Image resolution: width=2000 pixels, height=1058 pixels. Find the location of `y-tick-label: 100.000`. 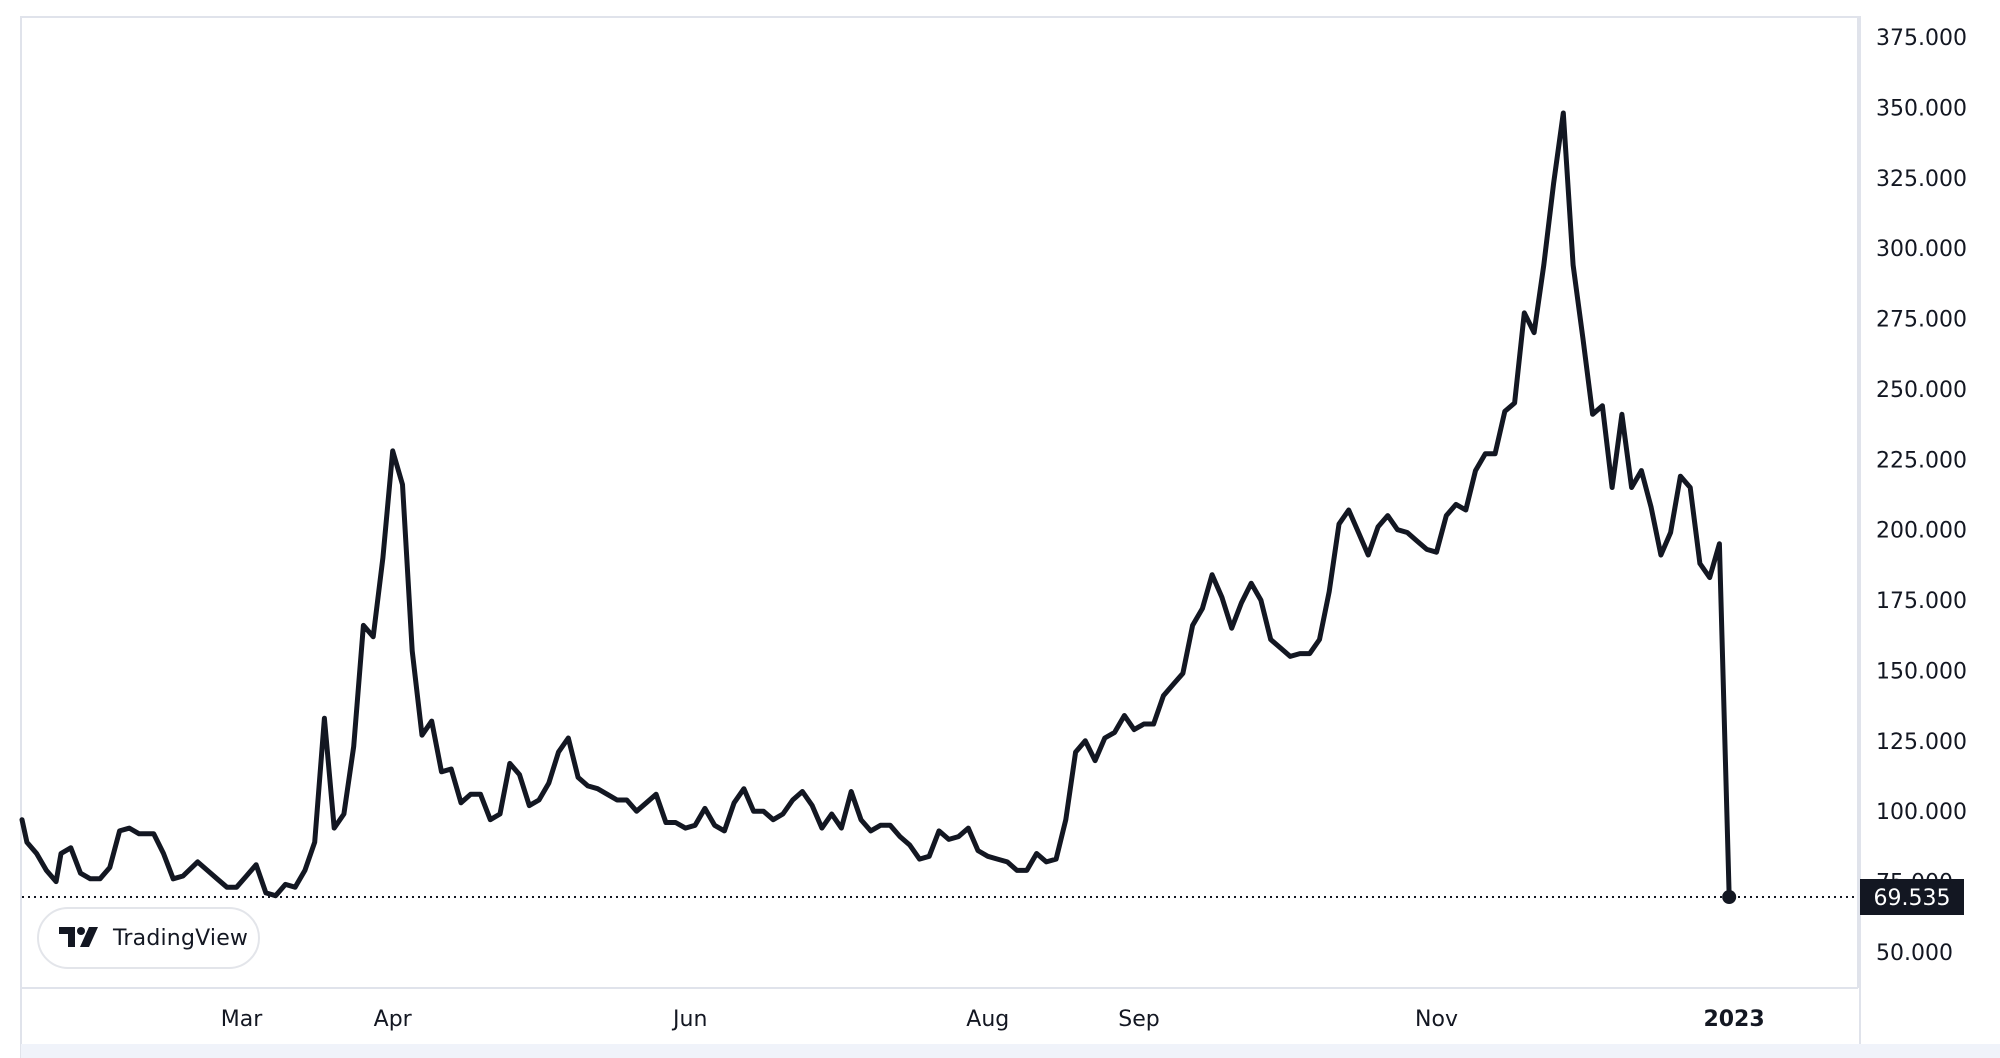

y-tick-label: 100.000 is located at coordinates (1921, 812).